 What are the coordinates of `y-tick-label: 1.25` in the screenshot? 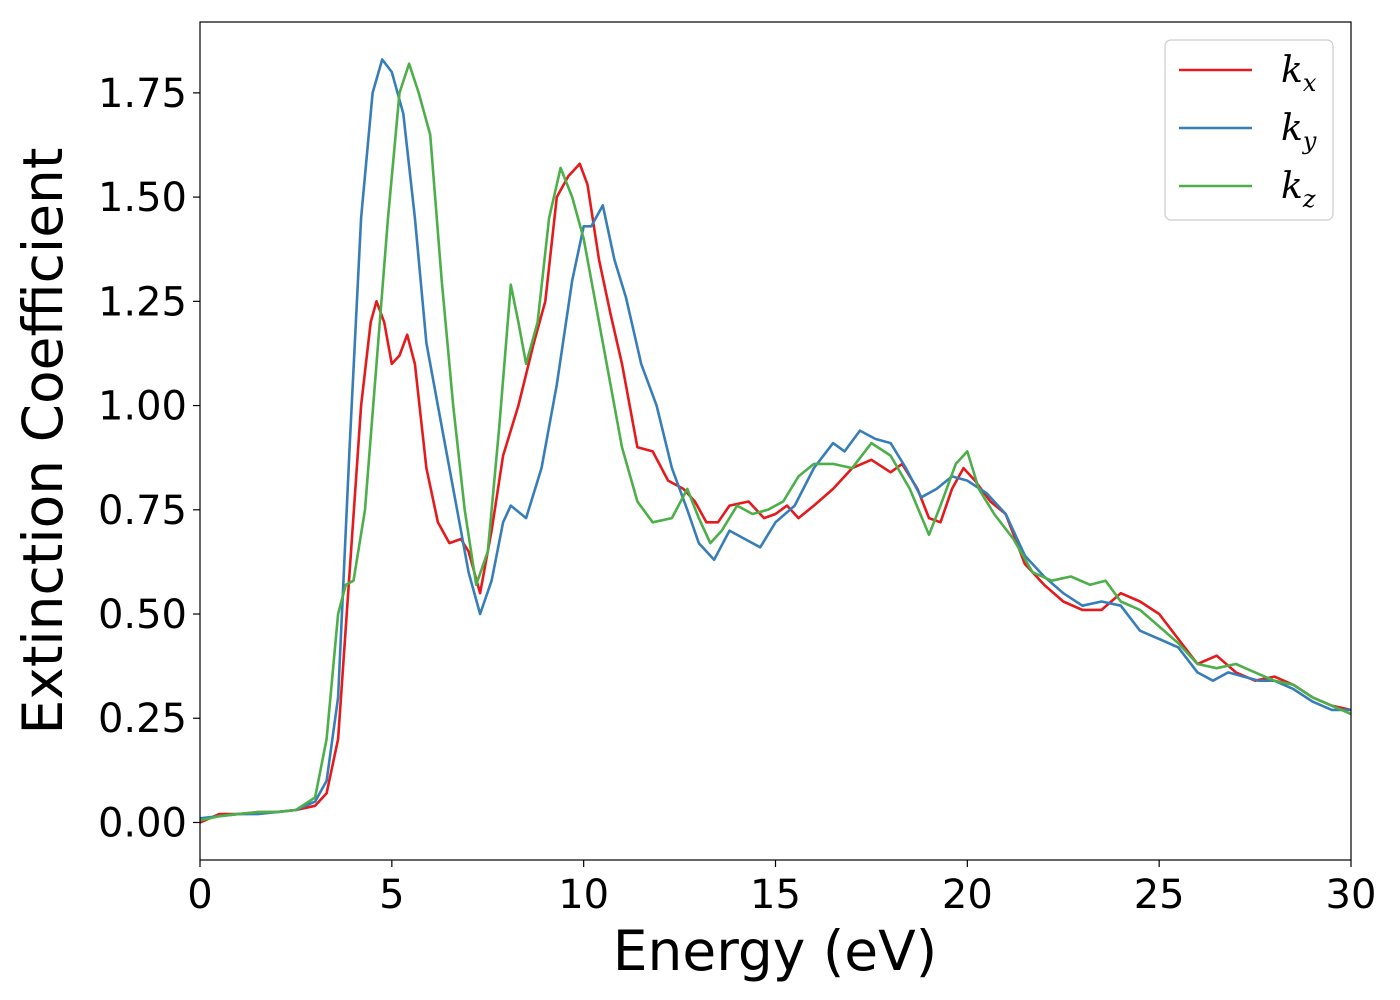 It's located at (142, 302).